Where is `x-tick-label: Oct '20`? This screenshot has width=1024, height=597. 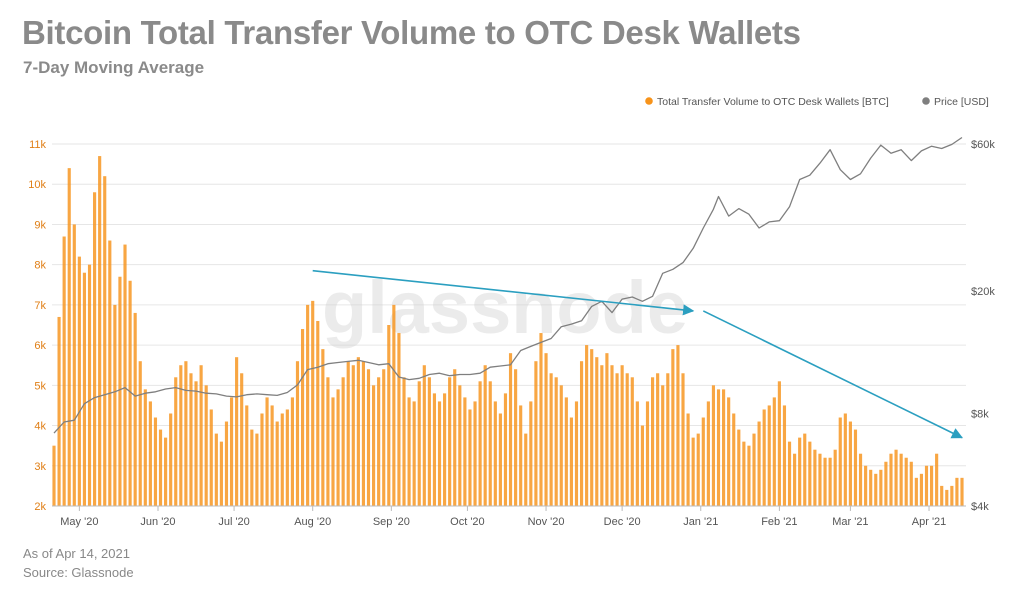 x-tick-label: Oct '20 is located at coordinates (467, 522).